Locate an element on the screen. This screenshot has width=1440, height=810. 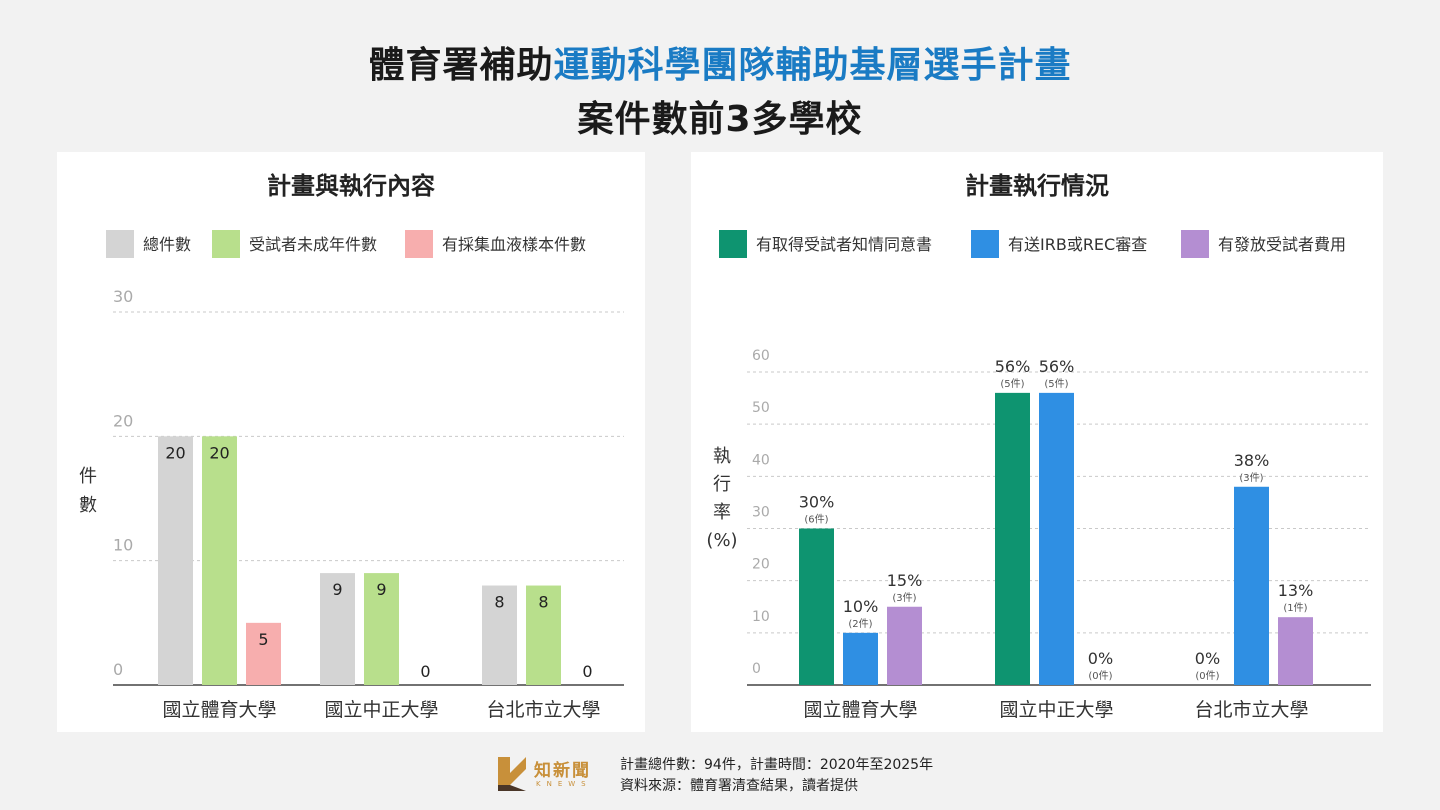
data-label: 5 is located at coordinates (263, 639).